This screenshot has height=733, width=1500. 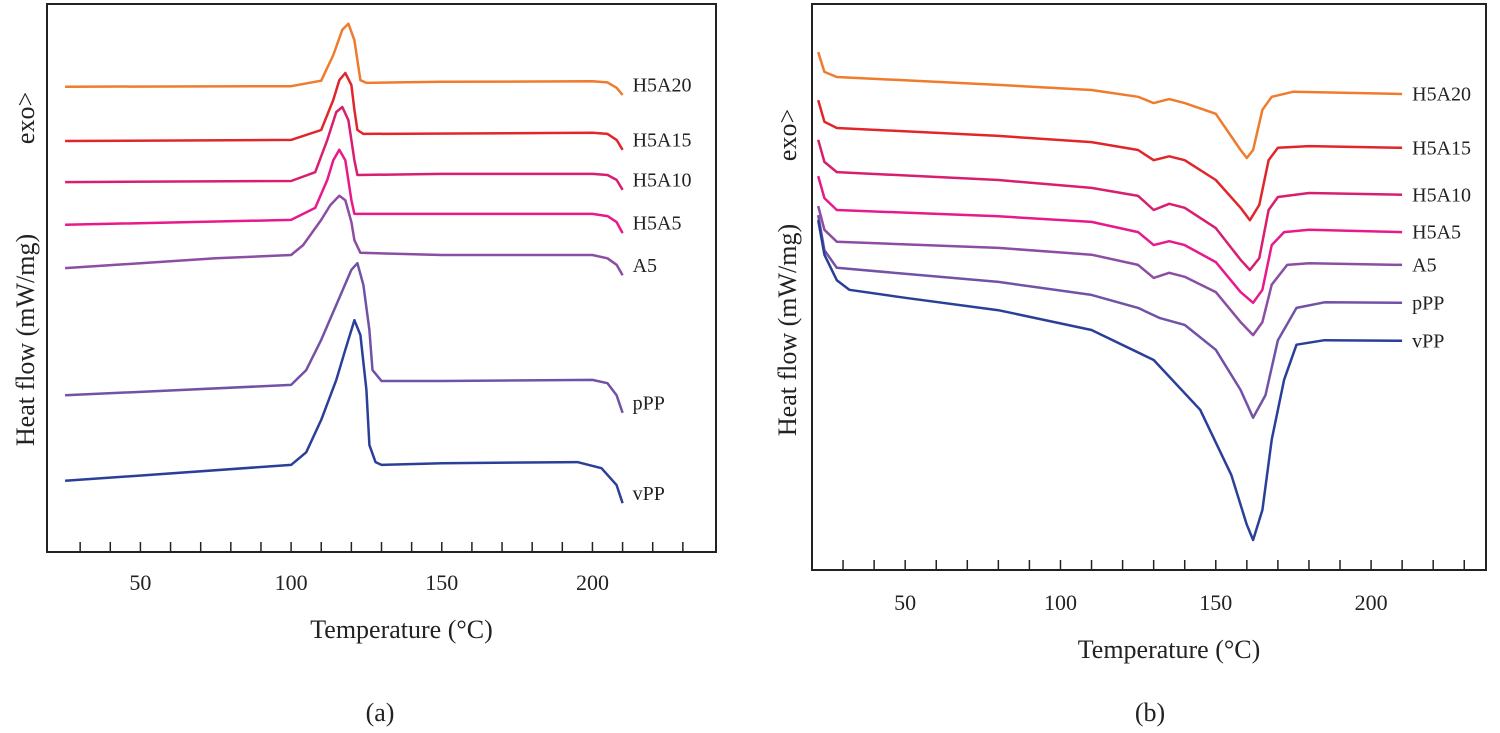 I want to click on panel-title: (a), so click(x=380, y=712).